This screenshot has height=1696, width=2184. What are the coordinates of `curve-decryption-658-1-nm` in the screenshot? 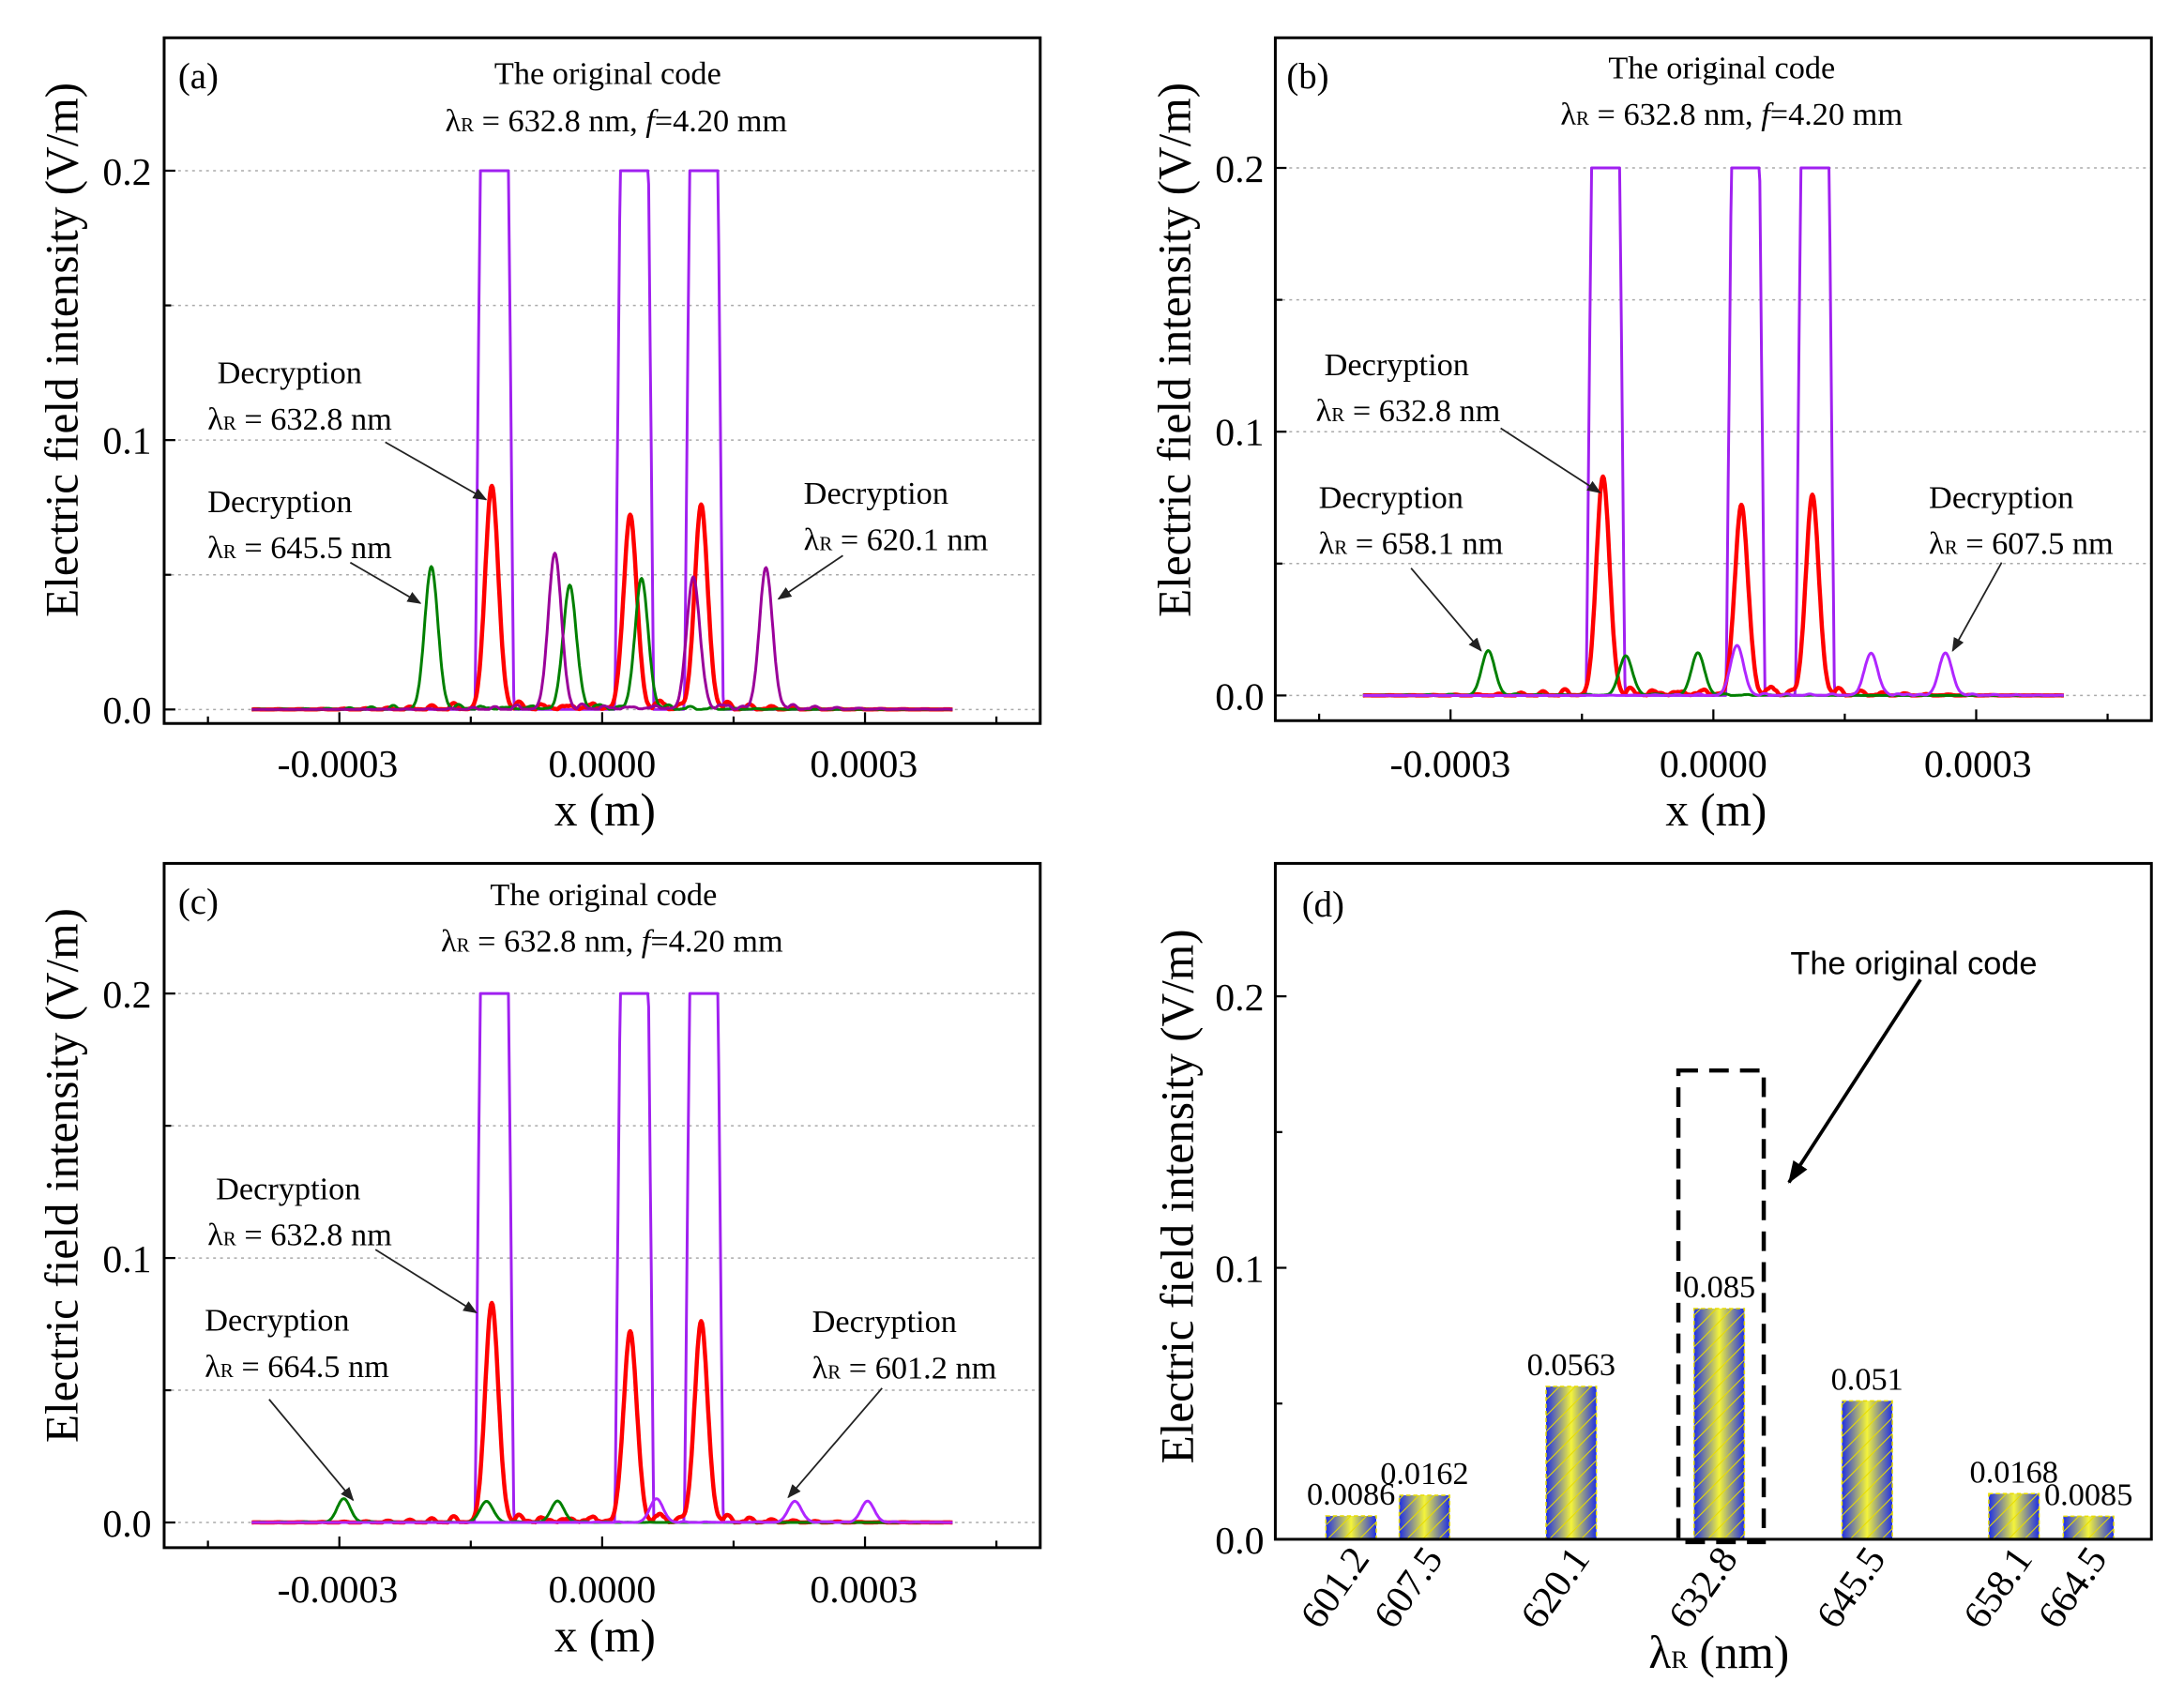 It's located at (1713, 673).